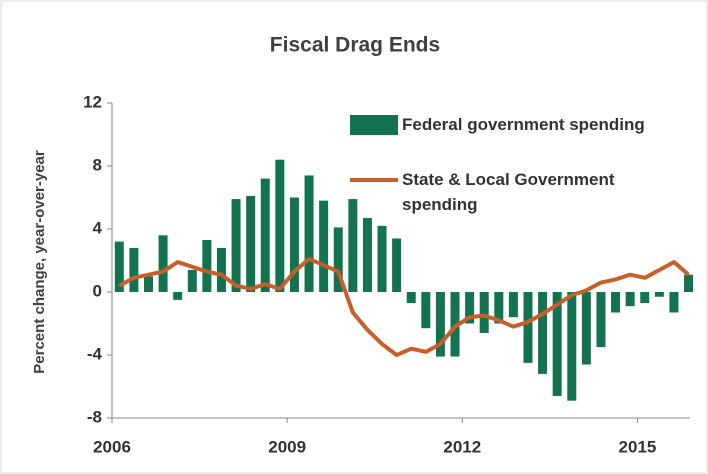 The image size is (708, 474). I want to click on legend-label: State & Local Government spending, so click(508, 192).